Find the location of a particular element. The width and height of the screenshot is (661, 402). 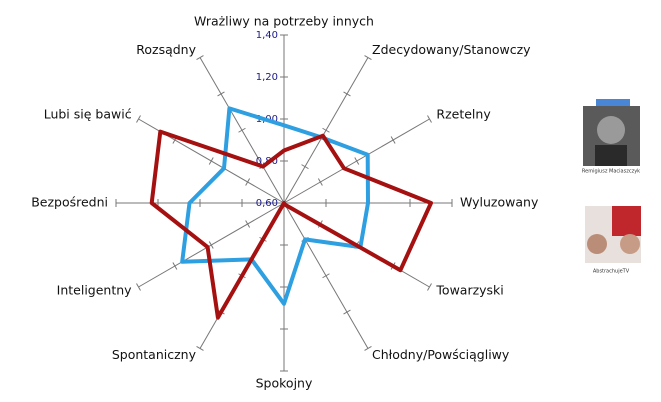

axis-label: Inteligentny is located at coordinates (95, 290).